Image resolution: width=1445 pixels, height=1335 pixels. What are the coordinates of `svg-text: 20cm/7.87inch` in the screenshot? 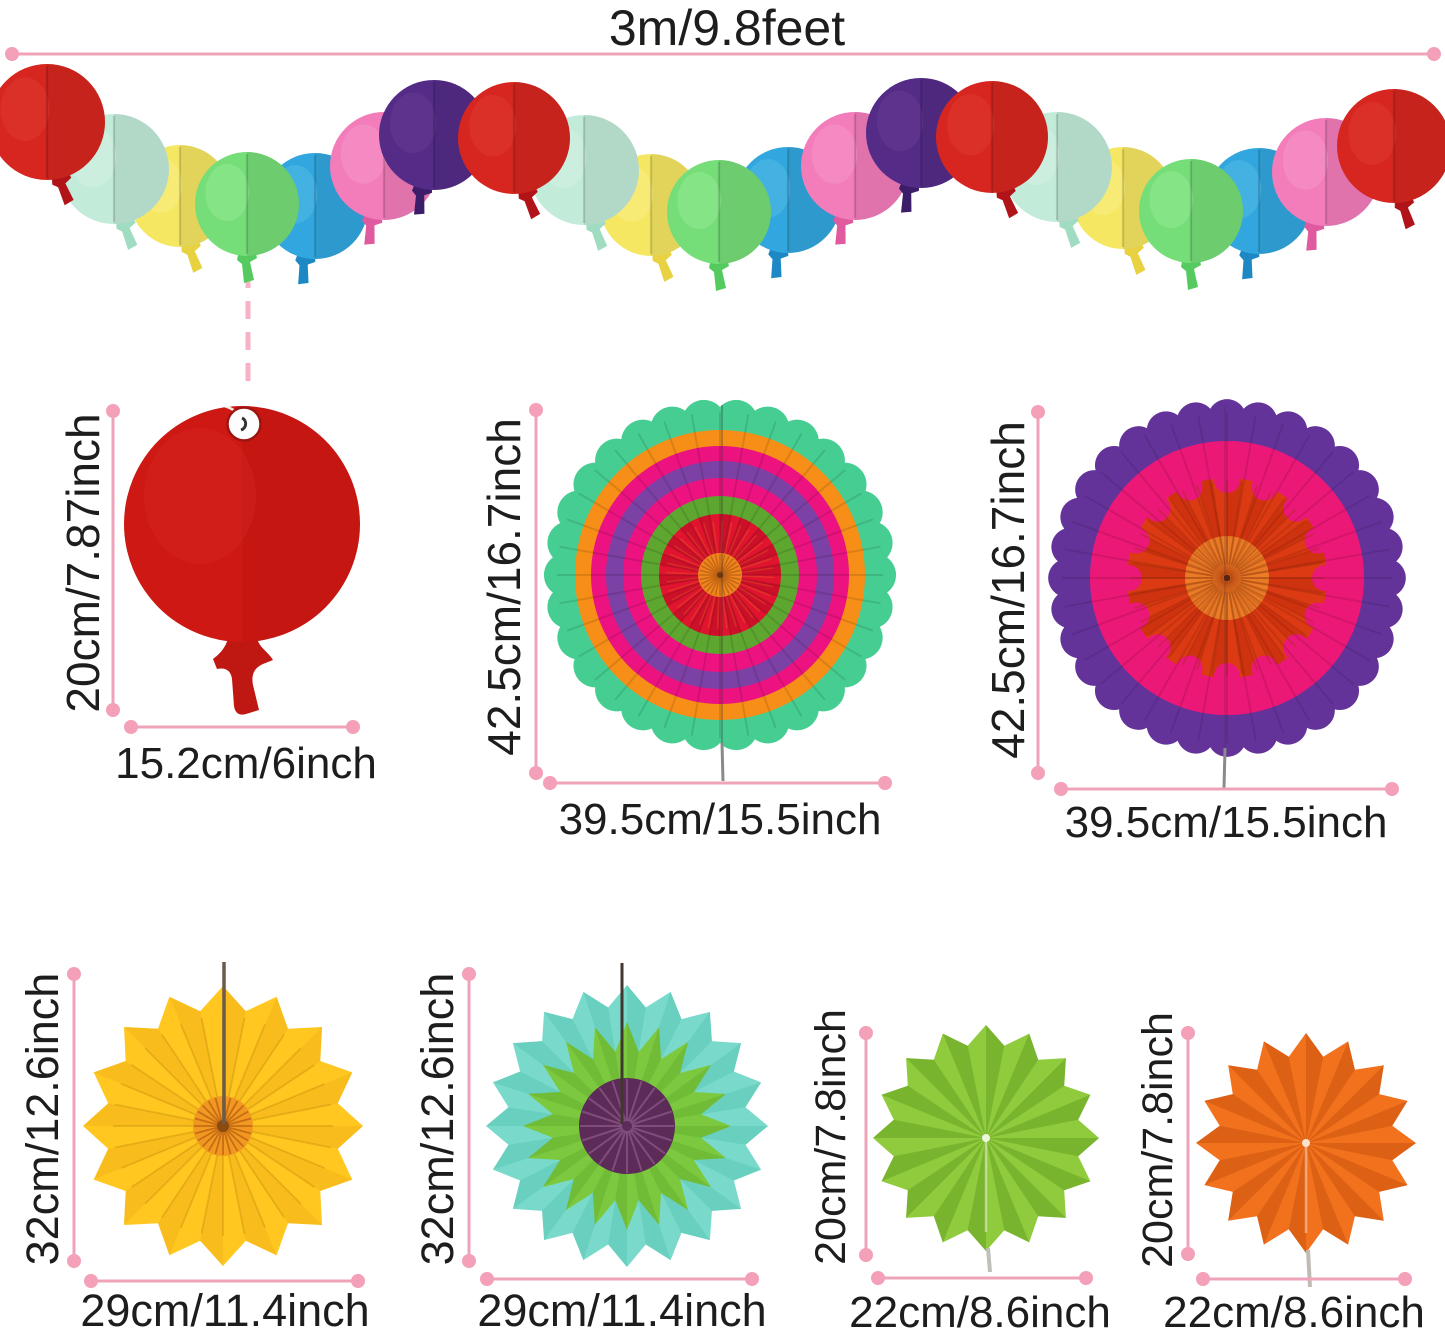 It's located at (83, 562).